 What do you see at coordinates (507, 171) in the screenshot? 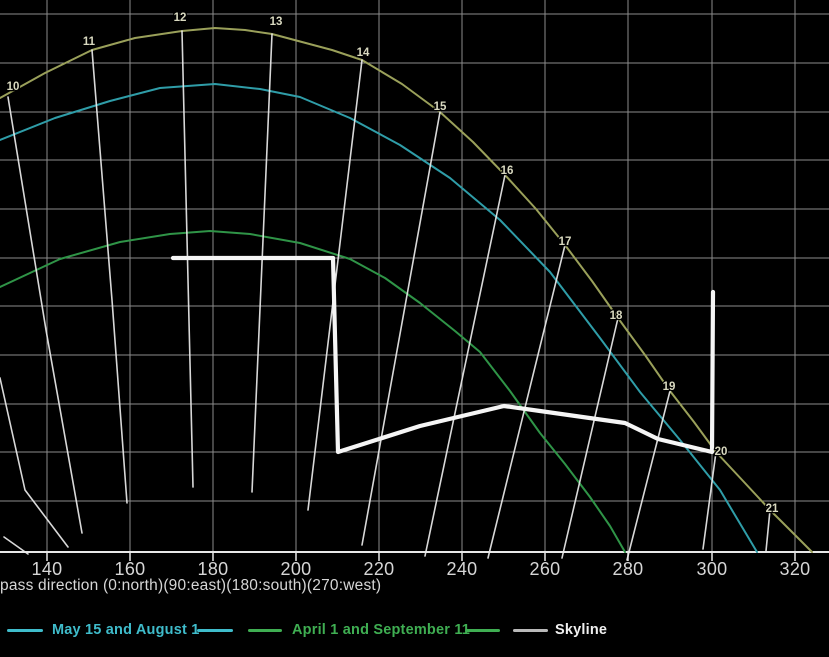
I see `hour-label: 16` at bounding box center [507, 171].